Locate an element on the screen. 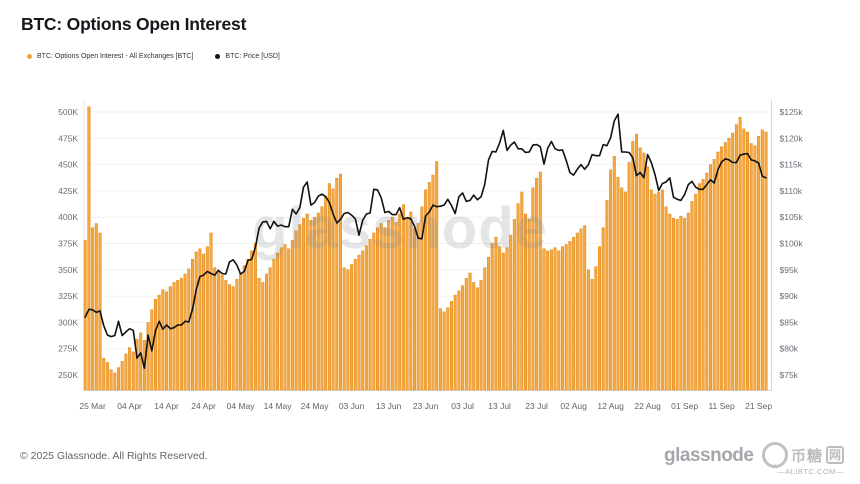 Image resolution: width=860 pixels, height=484 pixels. svg-text: $110k is located at coordinates (791, 191).